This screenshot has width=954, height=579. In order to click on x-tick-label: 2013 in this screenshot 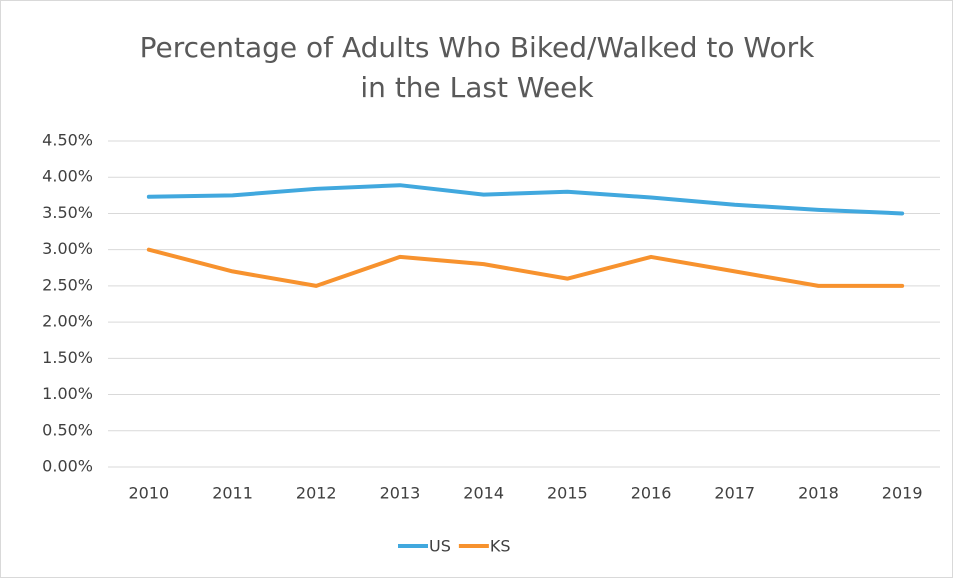, I will do `click(400, 493)`.